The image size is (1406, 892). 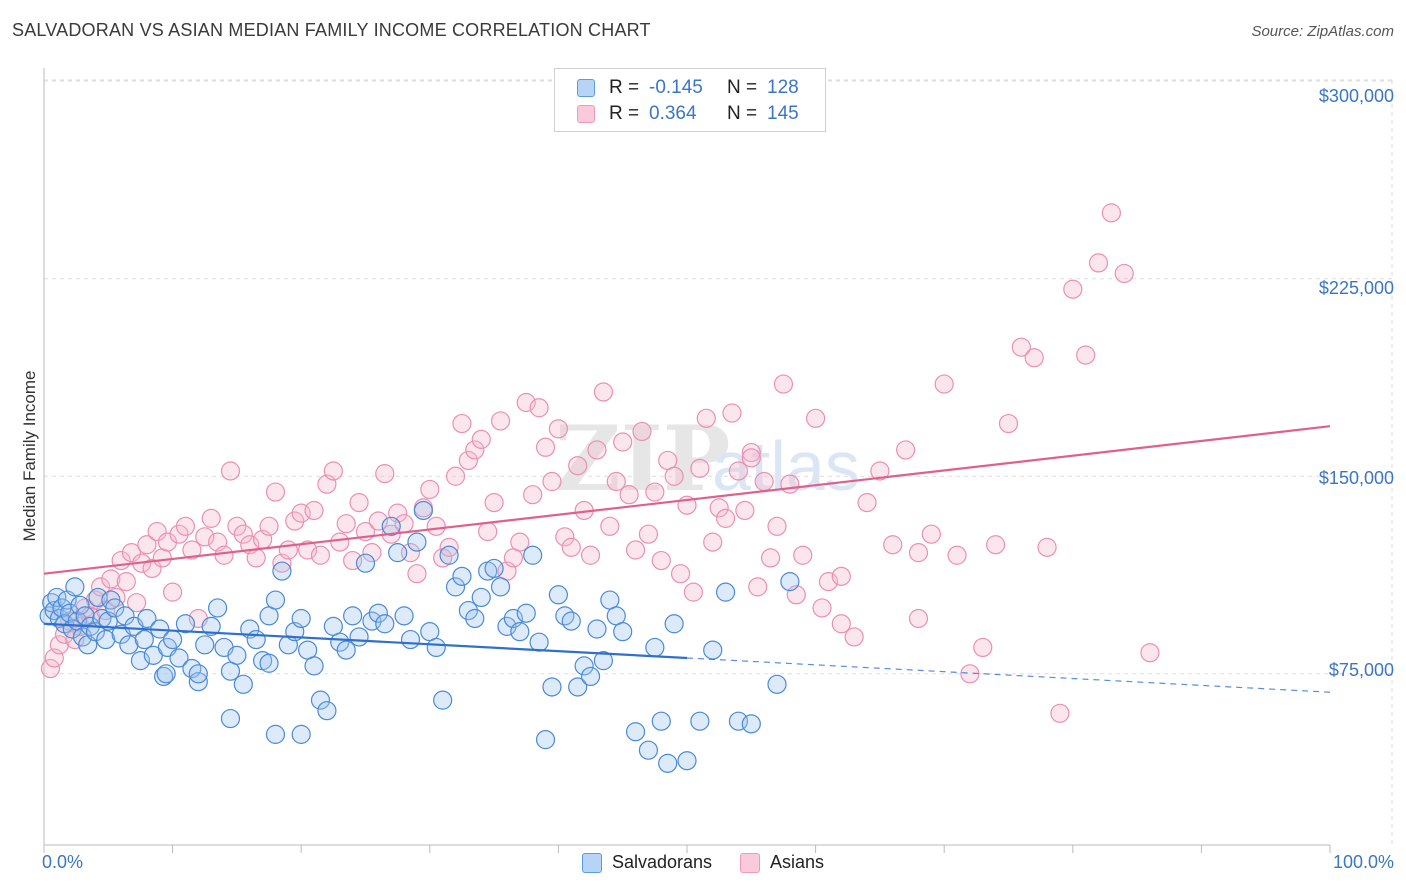 I want to click on source-label: Source: ZipAtlas.com, so click(x=1322, y=31).